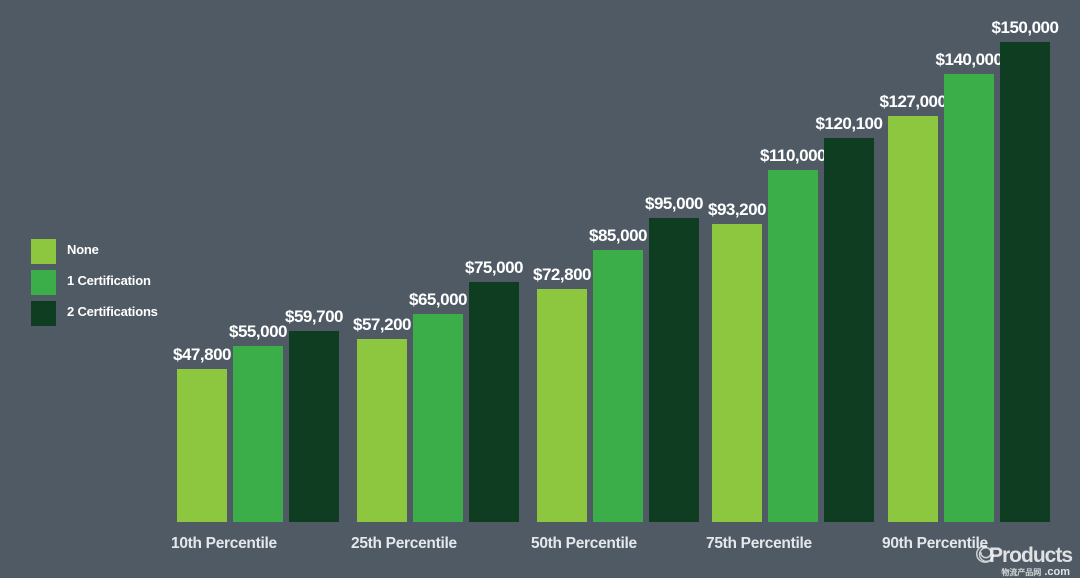  Describe the element at coordinates (793, 155) in the screenshot. I see `bar-value-label: $110,000` at that location.